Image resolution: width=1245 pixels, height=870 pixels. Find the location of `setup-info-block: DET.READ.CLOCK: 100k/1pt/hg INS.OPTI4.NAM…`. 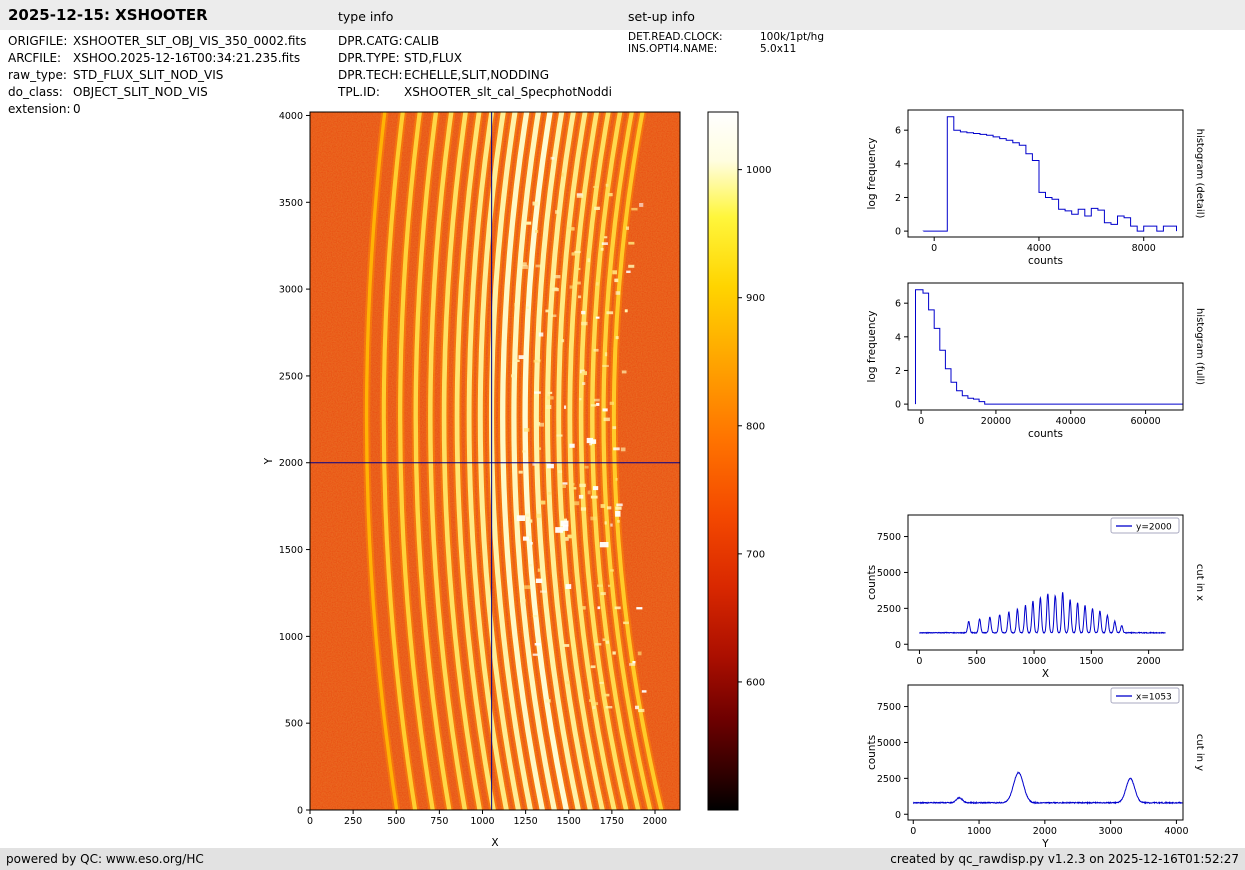

setup-info-block: DET.READ.CLOCK: 100k/1pt/hg INS.OPTI4.NAM… is located at coordinates (726, 43).